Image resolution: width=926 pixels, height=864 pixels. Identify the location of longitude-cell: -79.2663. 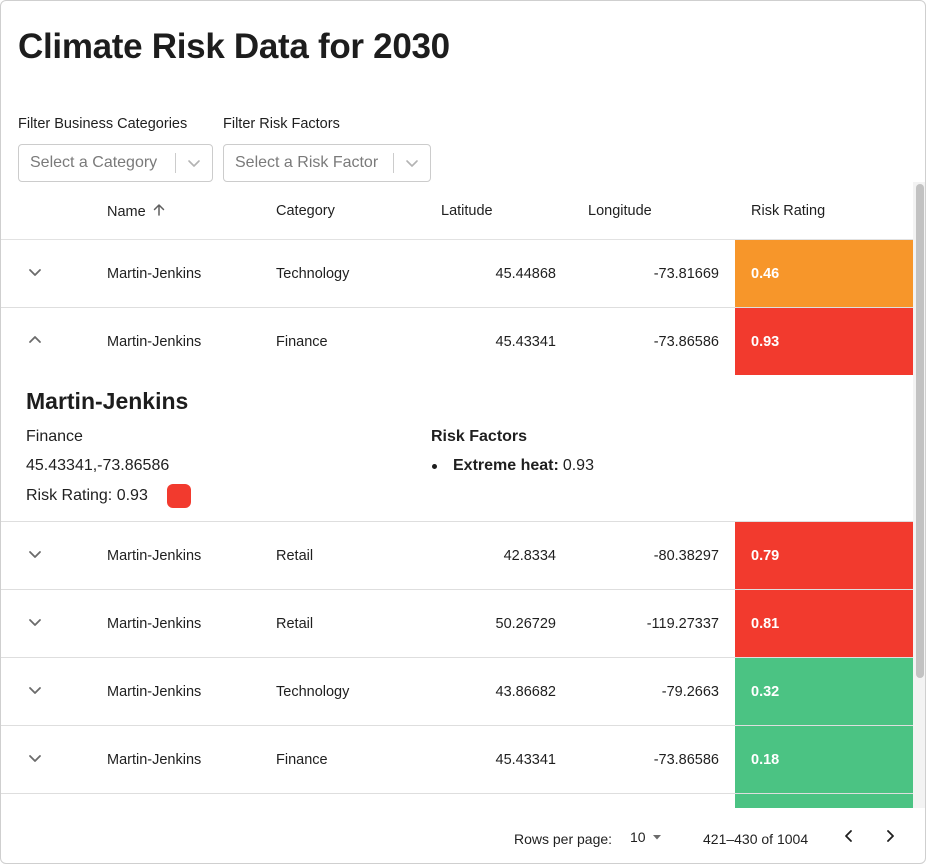
(690, 691).